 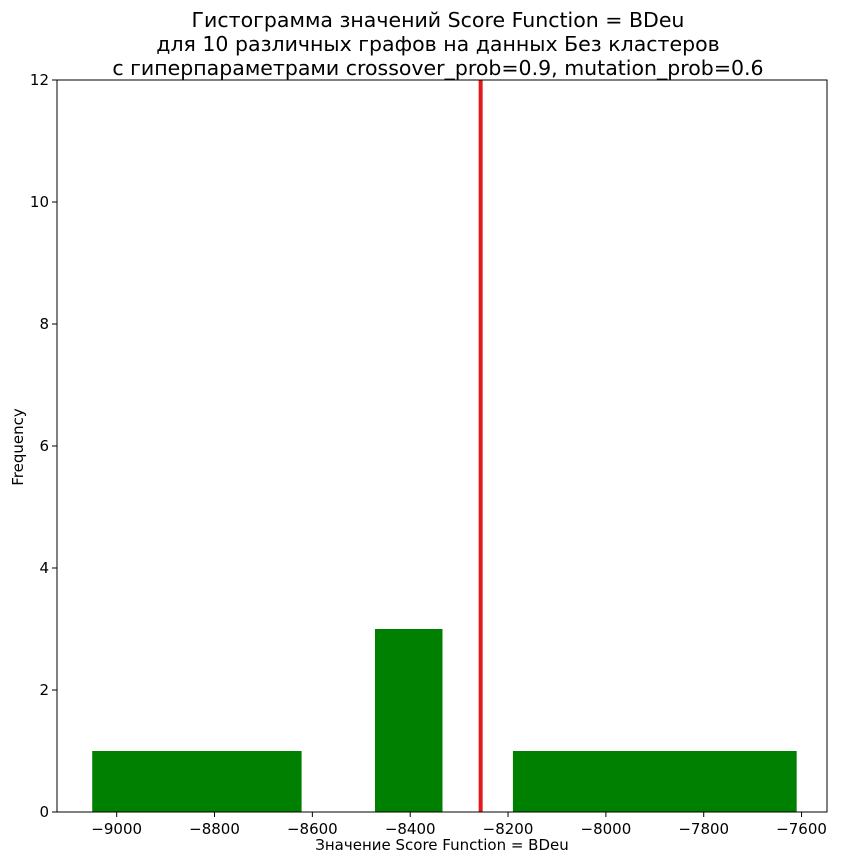 I want to click on y-tick-label: 4, so click(x=44, y=568).